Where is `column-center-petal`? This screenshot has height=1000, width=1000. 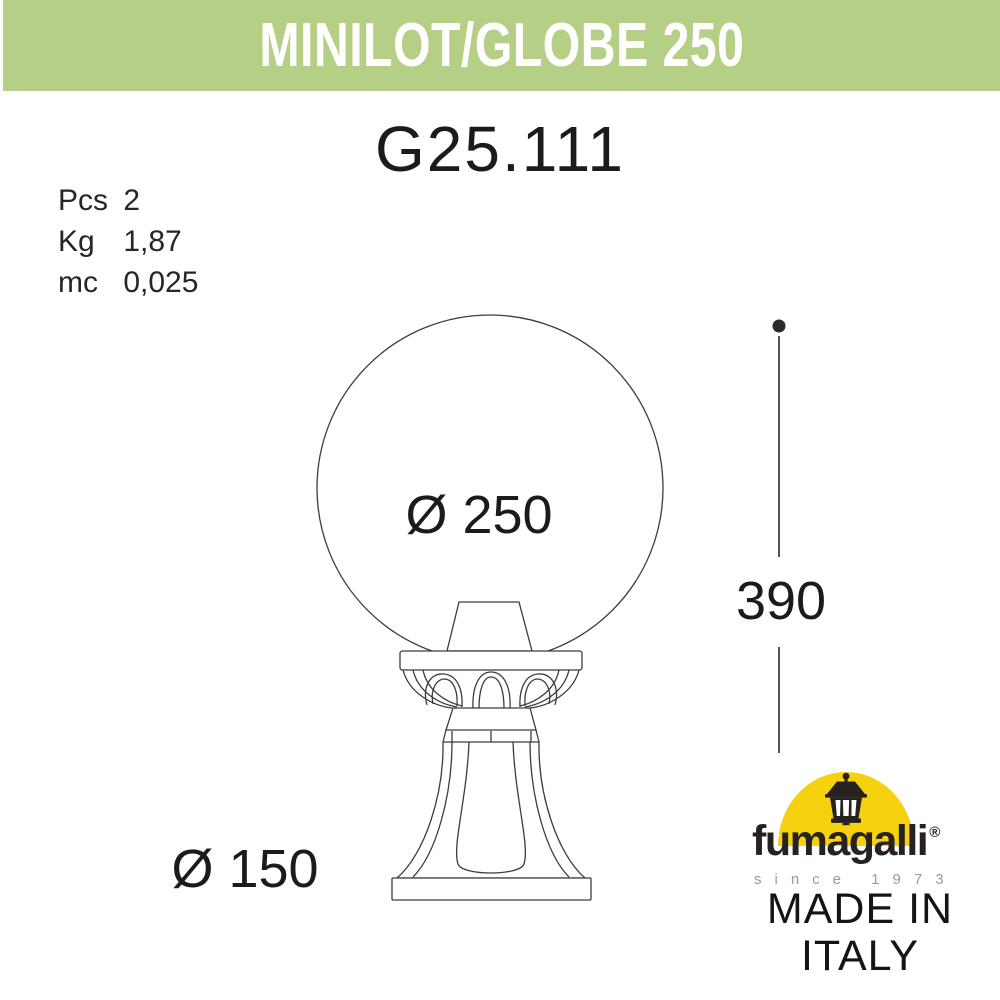 column-center-petal is located at coordinates (491, 807).